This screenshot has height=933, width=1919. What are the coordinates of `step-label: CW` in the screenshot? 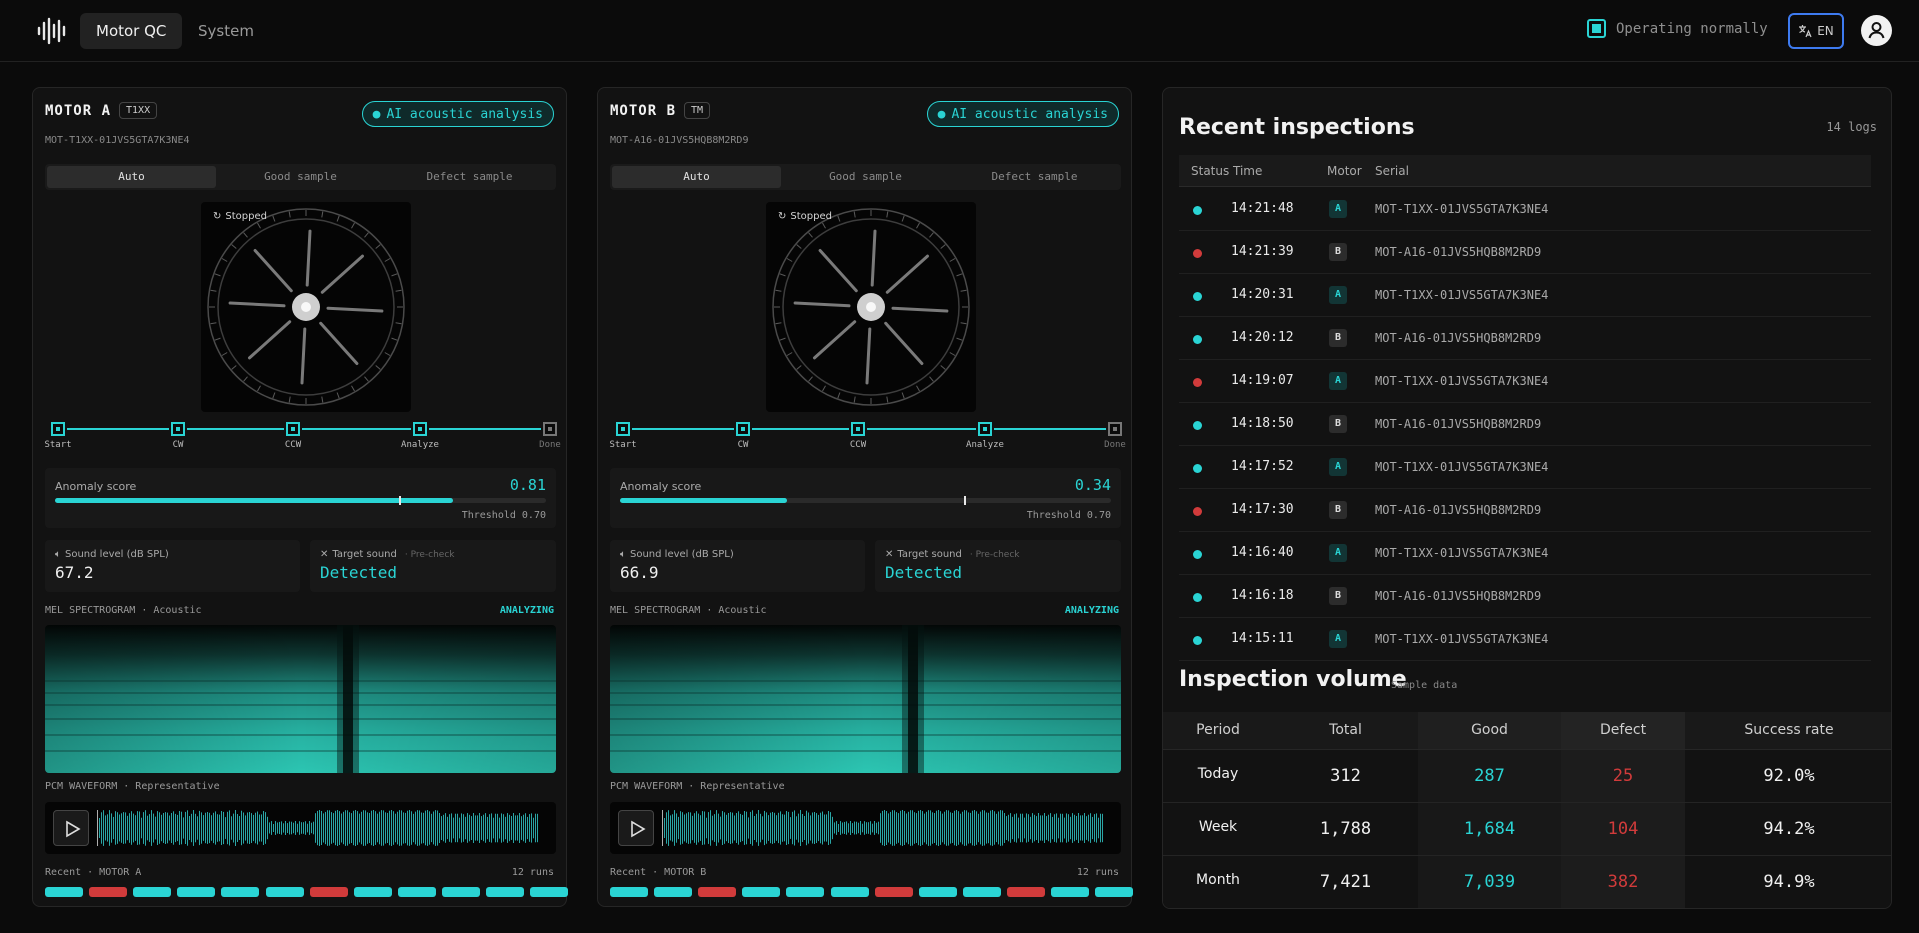 It's located at (743, 445).